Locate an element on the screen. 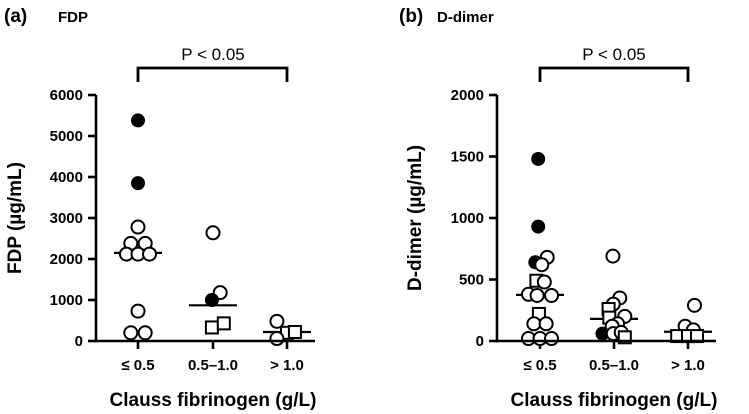  panel-b-x-ticks: ≤ 0.5 0.5–1.0 > 1.0 is located at coordinates (614, 357).